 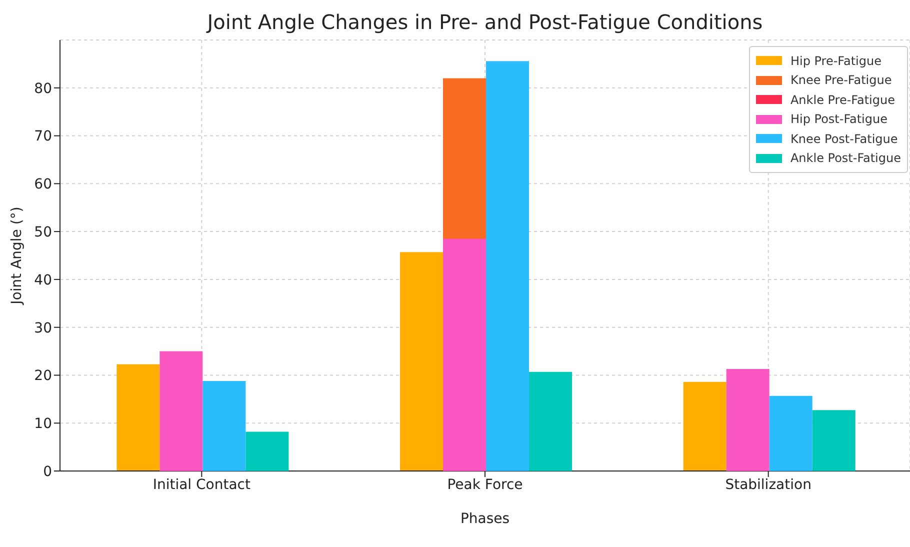 What do you see at coordinates (43, 232) in the screenshot?
I see `y-tick-label: 50` at bounding box center [43, 232].